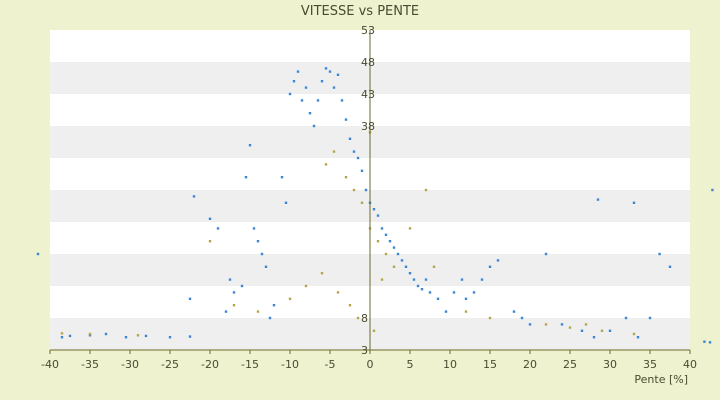 Image resolution: width=720 pixels, height=400 pixels. I want to click on x-axis-label: Pente [%], so click(661, 379).